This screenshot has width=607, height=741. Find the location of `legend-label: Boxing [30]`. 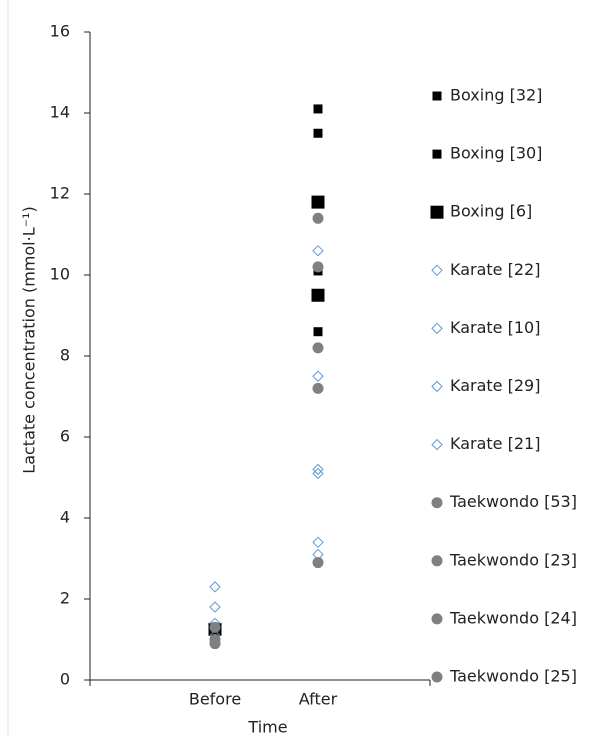

legend-label: Boxing [30] is located at coordinates (496, 153).